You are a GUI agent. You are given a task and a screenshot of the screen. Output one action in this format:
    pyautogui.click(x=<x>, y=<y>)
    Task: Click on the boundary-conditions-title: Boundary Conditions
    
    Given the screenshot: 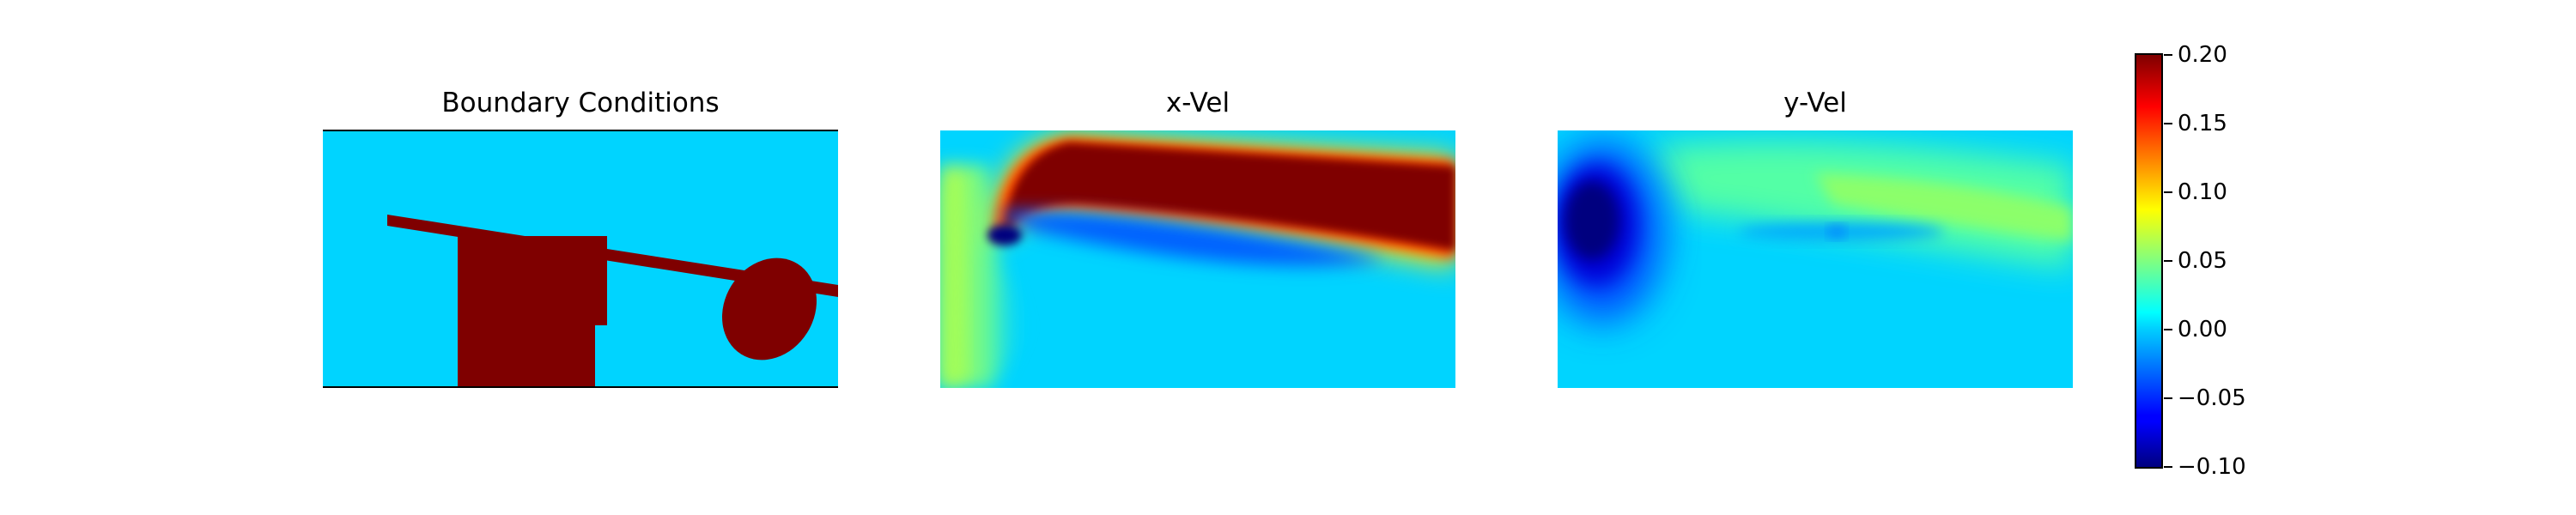 What is the action you would take?
    pyautogui.click(x=580, y=103)
    